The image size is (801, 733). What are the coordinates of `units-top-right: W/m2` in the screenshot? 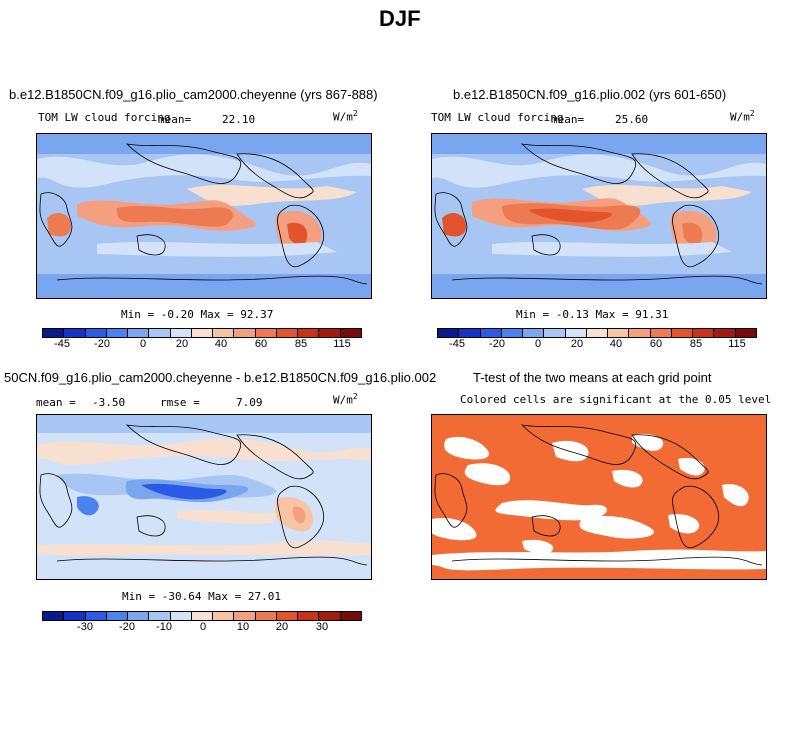 It's located at (742, 116).